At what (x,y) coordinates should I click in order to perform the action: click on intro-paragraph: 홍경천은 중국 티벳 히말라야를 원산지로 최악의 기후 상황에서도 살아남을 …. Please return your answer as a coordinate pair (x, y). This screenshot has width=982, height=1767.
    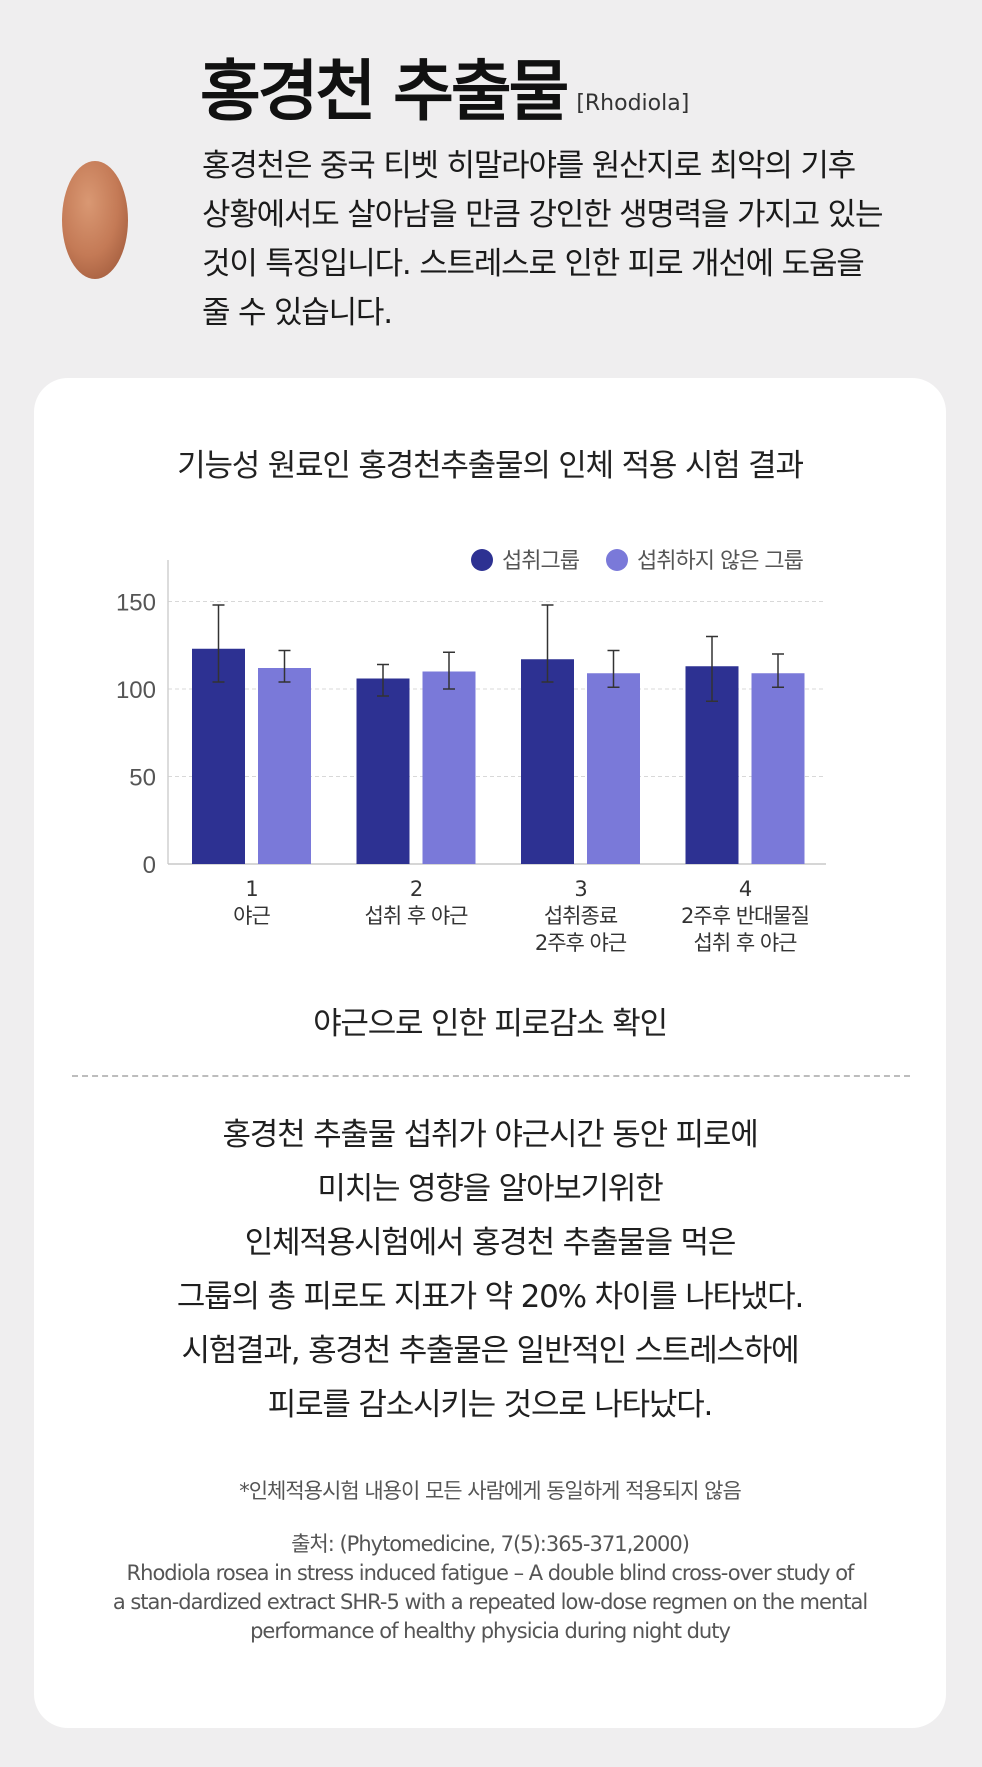
    Looking at the image, I should click on (572, 240).